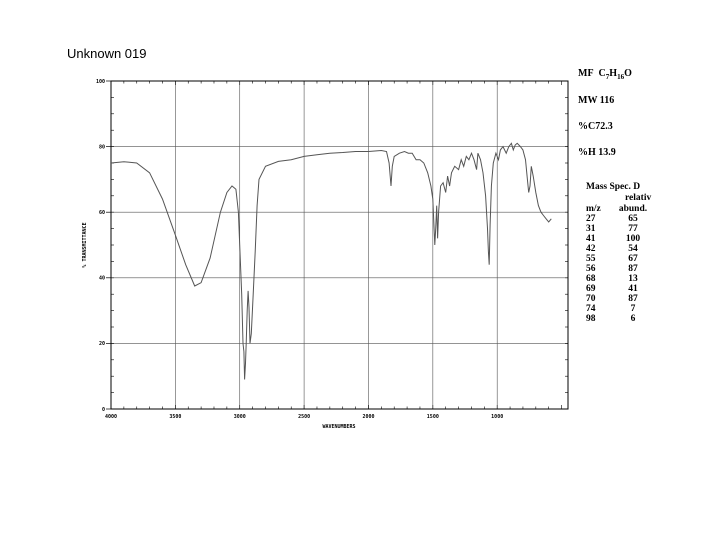 The height and width of the screenshot is (549, 715). I want to click on mass-spec-row: 70 87, so click(617, 299).